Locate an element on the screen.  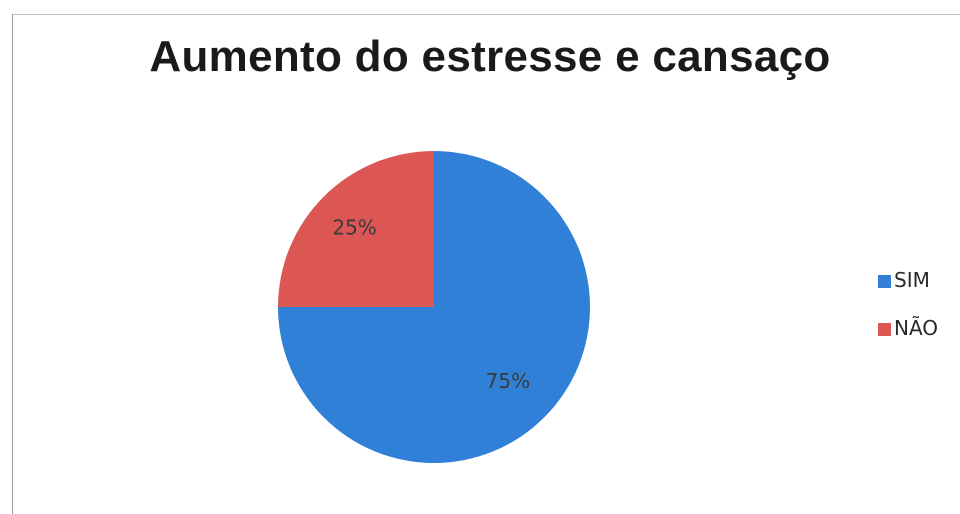
chart-title: Aumento do estresse e cansaço is located at coordinates (490, 56).